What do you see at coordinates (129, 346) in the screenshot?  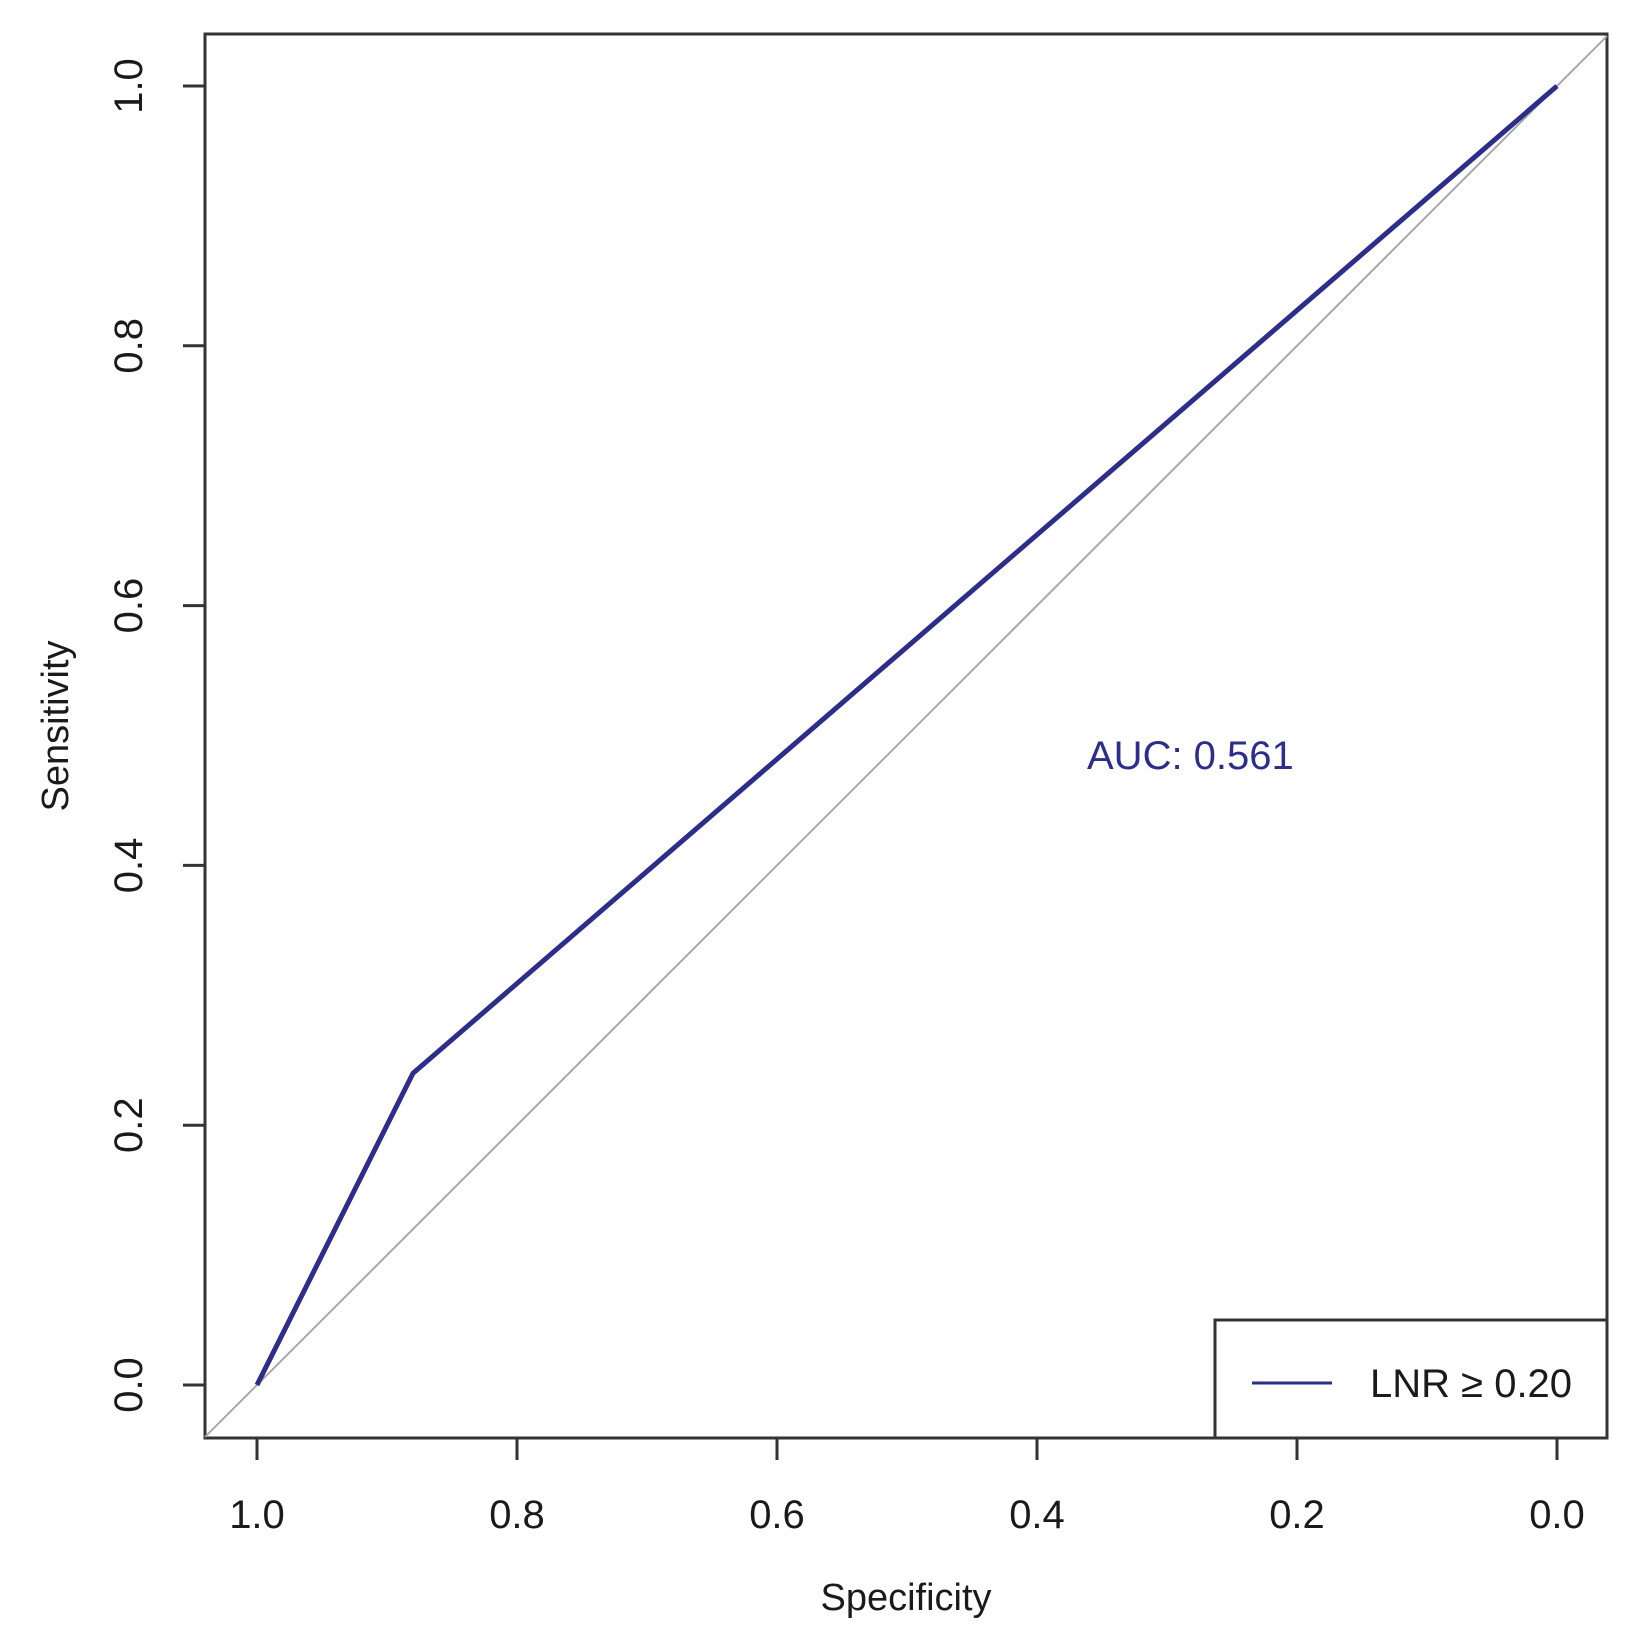 I see `y-tick-label: 0.8` at bounding box center [129, 346].